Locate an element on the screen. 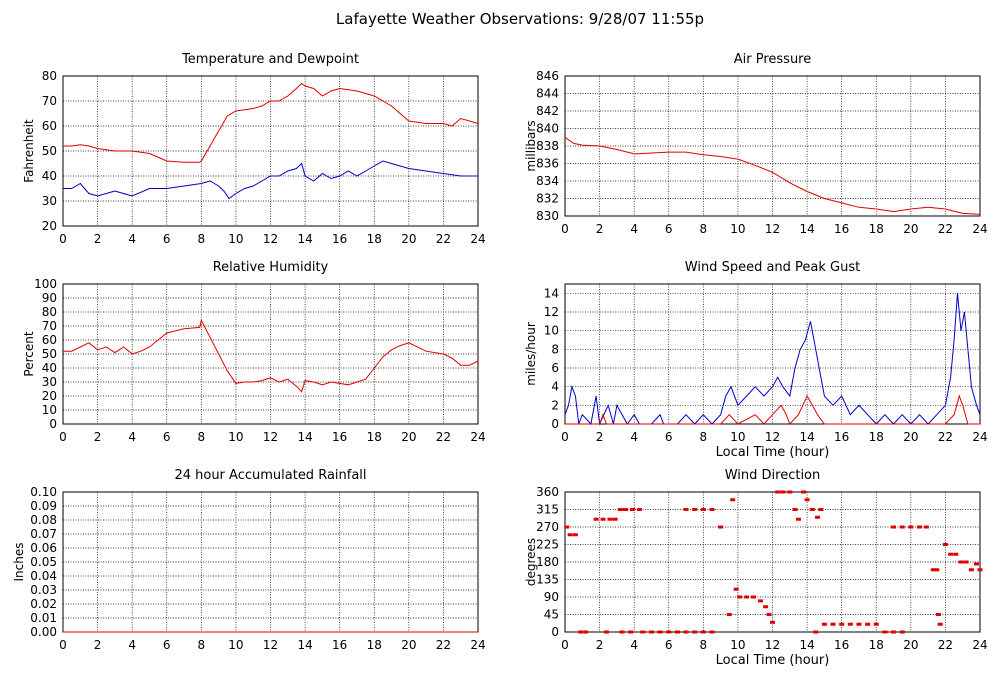 Image resolution: width=1000 pixels, height=684 pixels. pressure-x-tick-label: 18 is located at coordinates (876, 229).